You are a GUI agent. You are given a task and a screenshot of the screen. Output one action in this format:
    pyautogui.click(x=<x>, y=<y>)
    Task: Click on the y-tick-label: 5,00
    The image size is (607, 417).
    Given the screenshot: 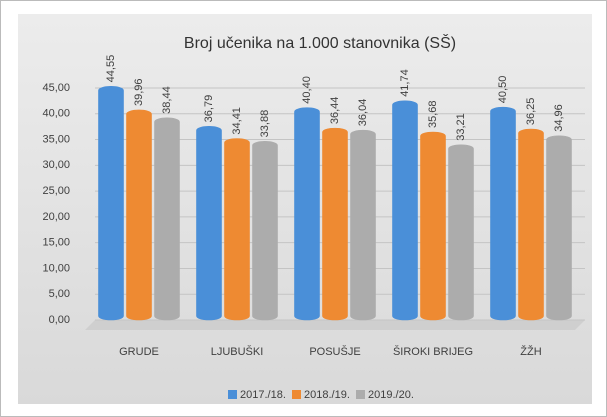 What is the action you would take?
    pyautogui.click(x=59, y=294)
    